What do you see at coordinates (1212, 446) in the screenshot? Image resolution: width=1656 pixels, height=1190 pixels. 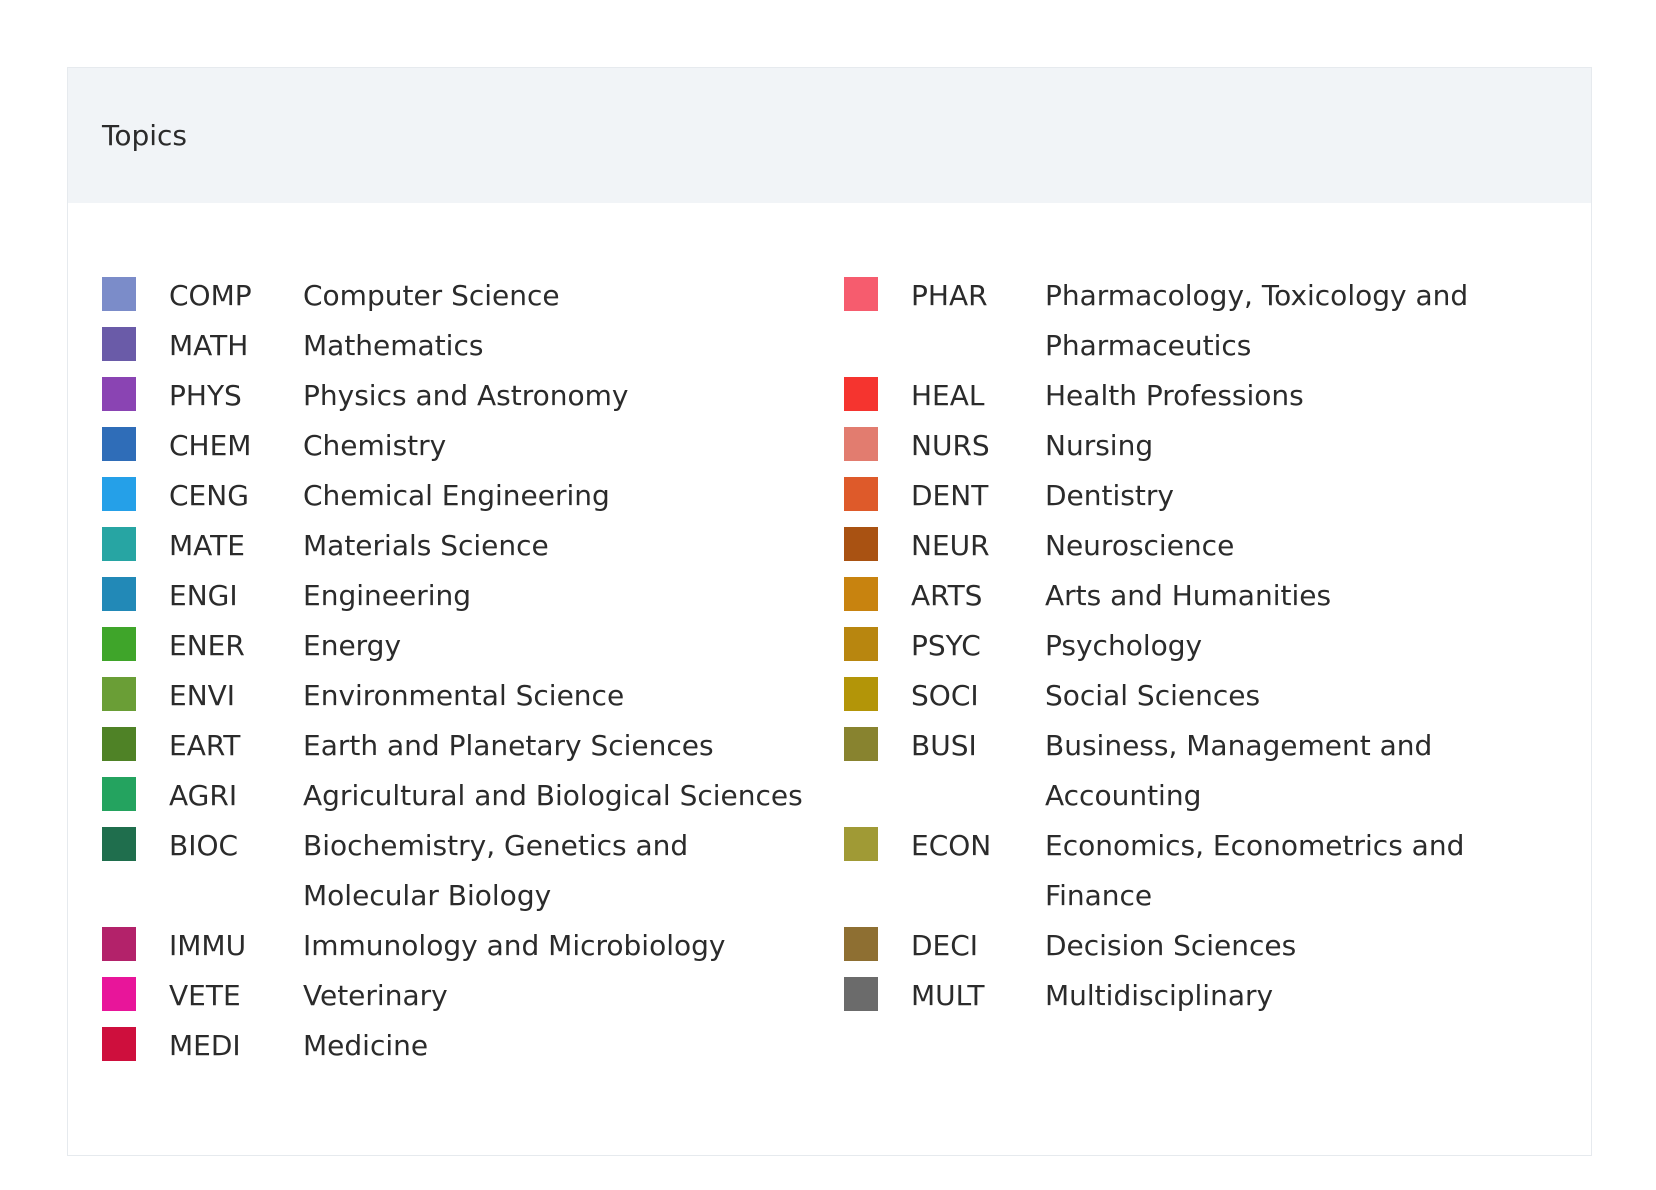 I see `topic-item-nurs: NURS Nursing` at bounding box center [1212, 446].